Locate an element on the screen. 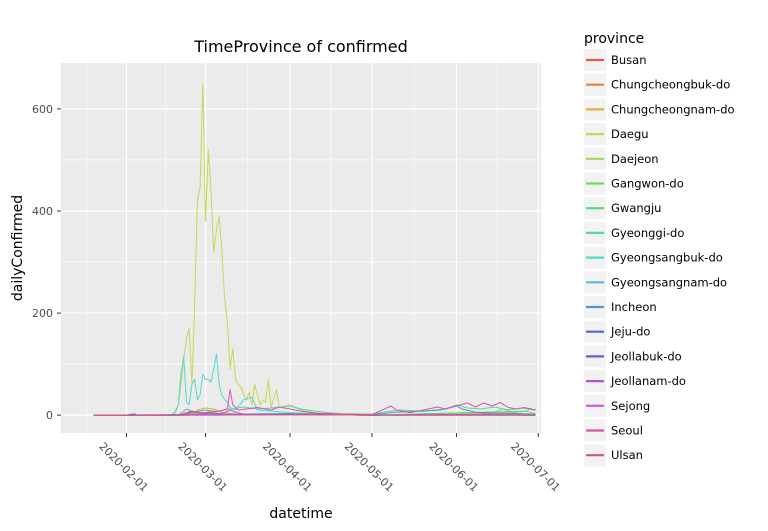 The width and height of the screenshot is (768, 531). series-line-gyeongsangbuk-do is located at coordinates (314, 384).